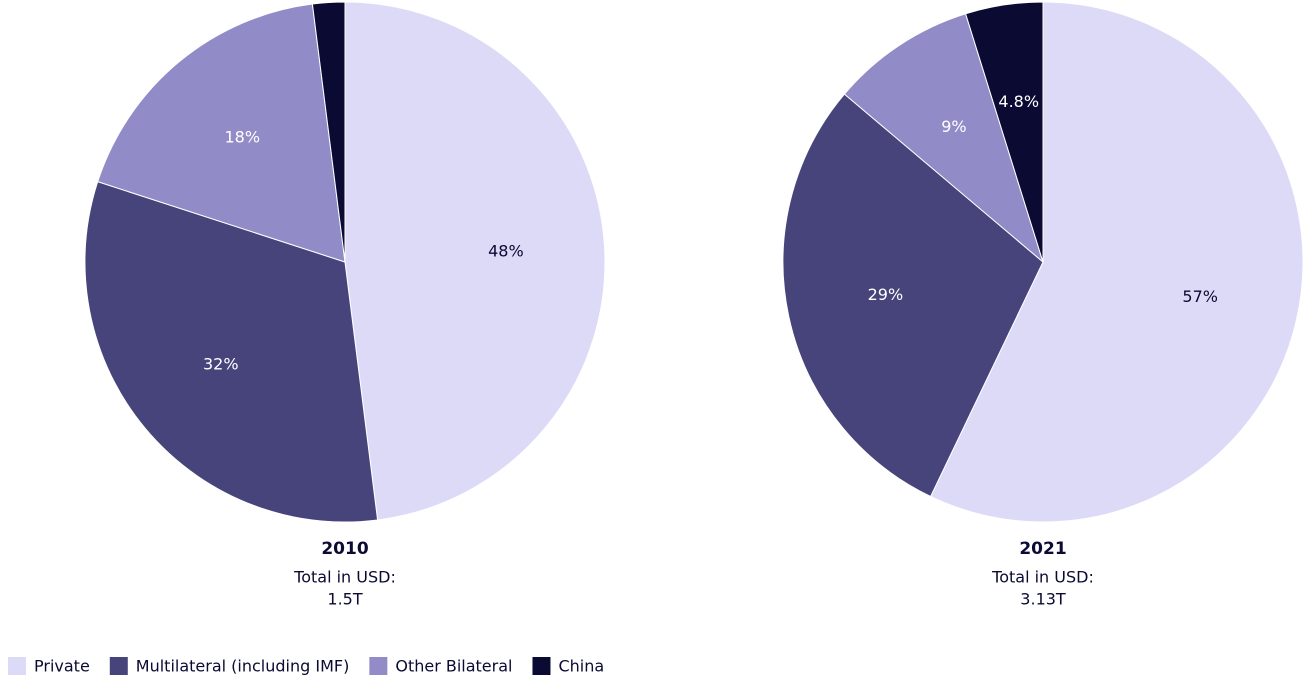 The image size is (1306, 683). Describe the element at coordinates (1042, 549) in the screenshot. I see `pie-title: 2021` at that location.